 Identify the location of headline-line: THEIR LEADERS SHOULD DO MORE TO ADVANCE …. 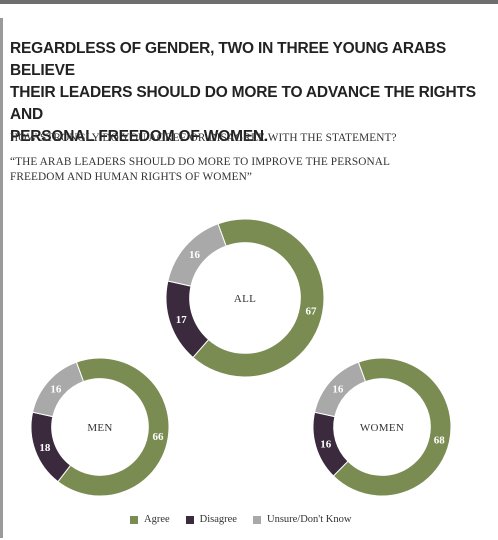
(243, 103).